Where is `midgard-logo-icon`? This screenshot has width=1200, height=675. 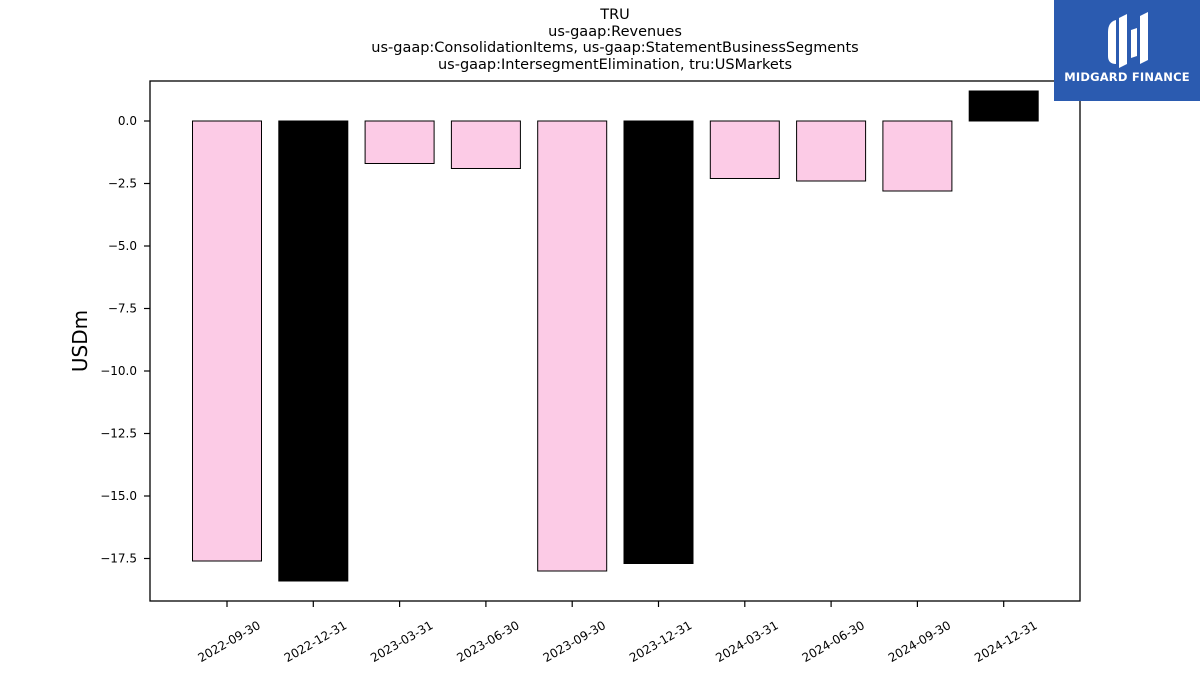 midgard-logo-icon is located at coordinates (1128, 40).